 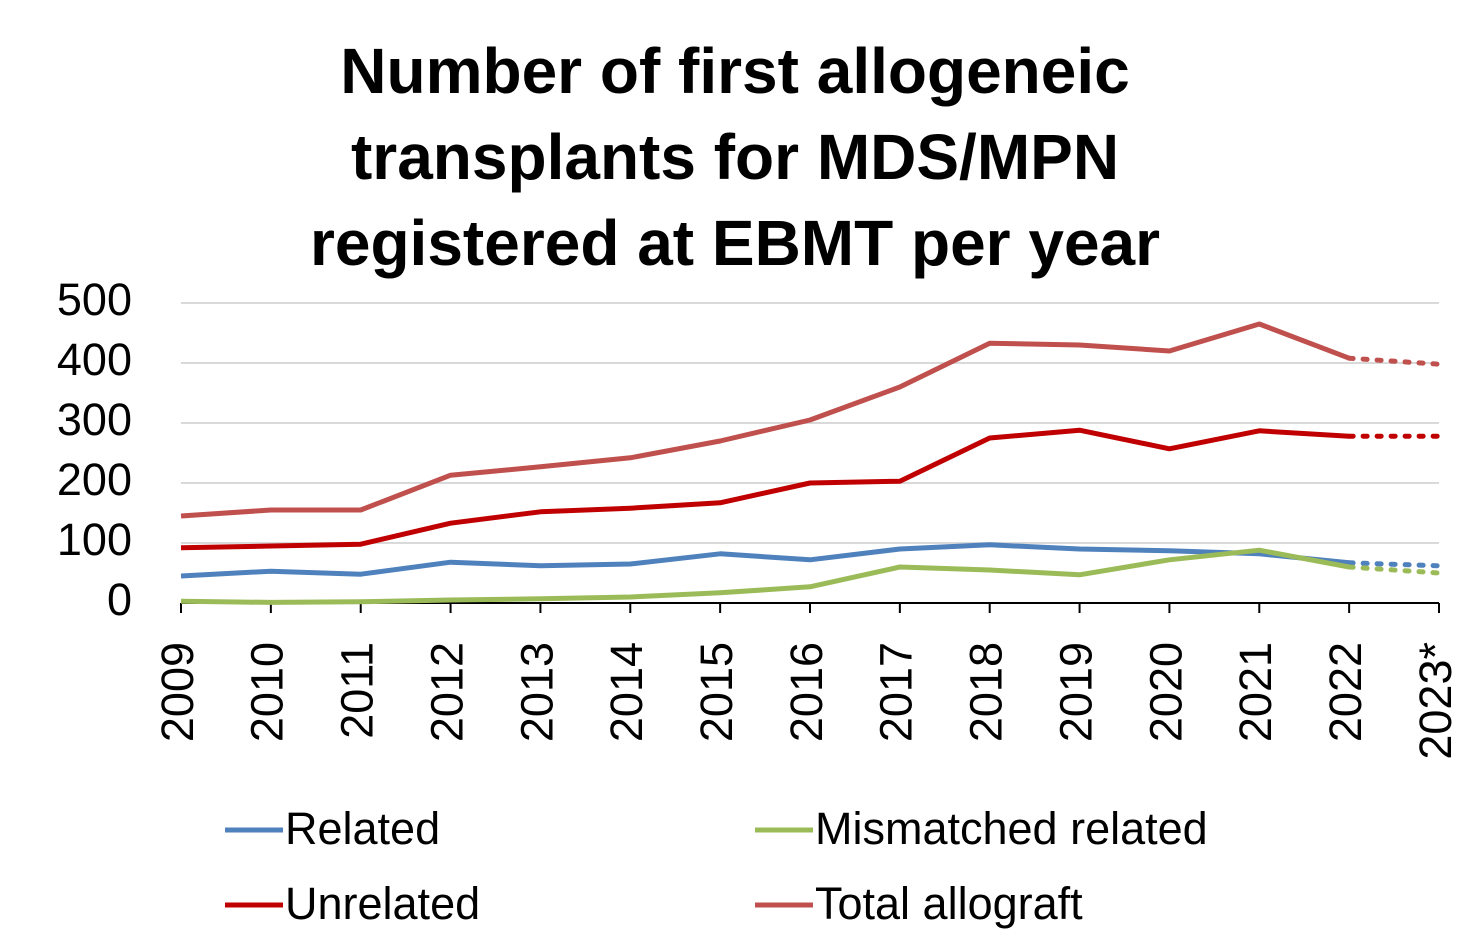 I want to click on x-tick-label: 2019, so click(x=1075, y=692).